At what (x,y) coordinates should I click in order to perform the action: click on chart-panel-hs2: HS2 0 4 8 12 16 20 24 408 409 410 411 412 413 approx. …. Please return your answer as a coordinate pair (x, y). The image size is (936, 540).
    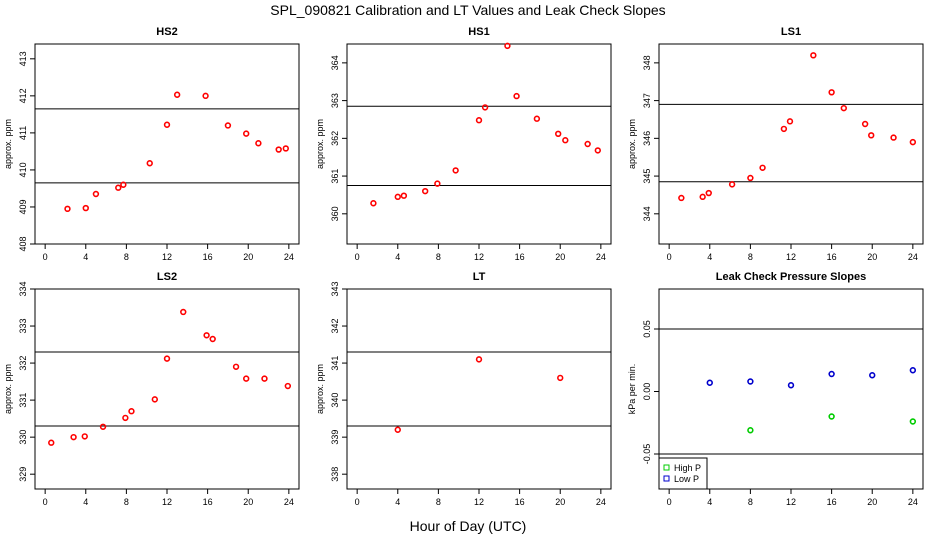
    Looking at the image, I should click on (151, 144).